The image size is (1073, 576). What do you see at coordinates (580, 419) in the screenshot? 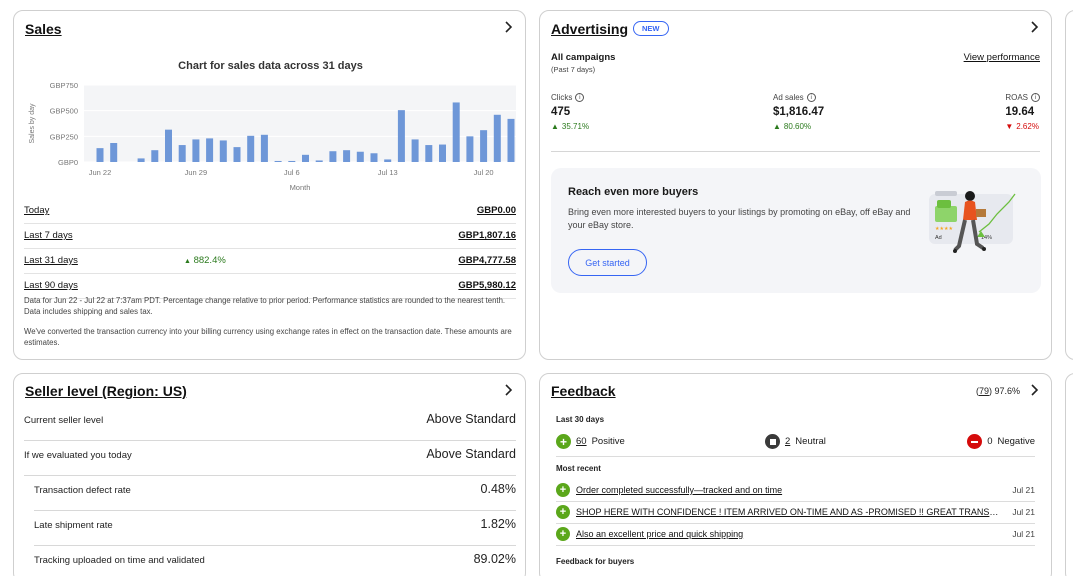
I see `last-30-days-title: Last 30 days` at bounding box center [580, 419].